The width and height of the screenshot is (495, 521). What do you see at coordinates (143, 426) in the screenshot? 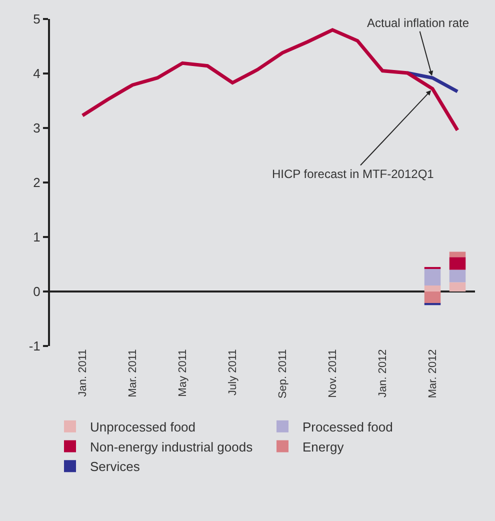
I see `legend-label: Unprocessed food` at bounding box center [143, 426].